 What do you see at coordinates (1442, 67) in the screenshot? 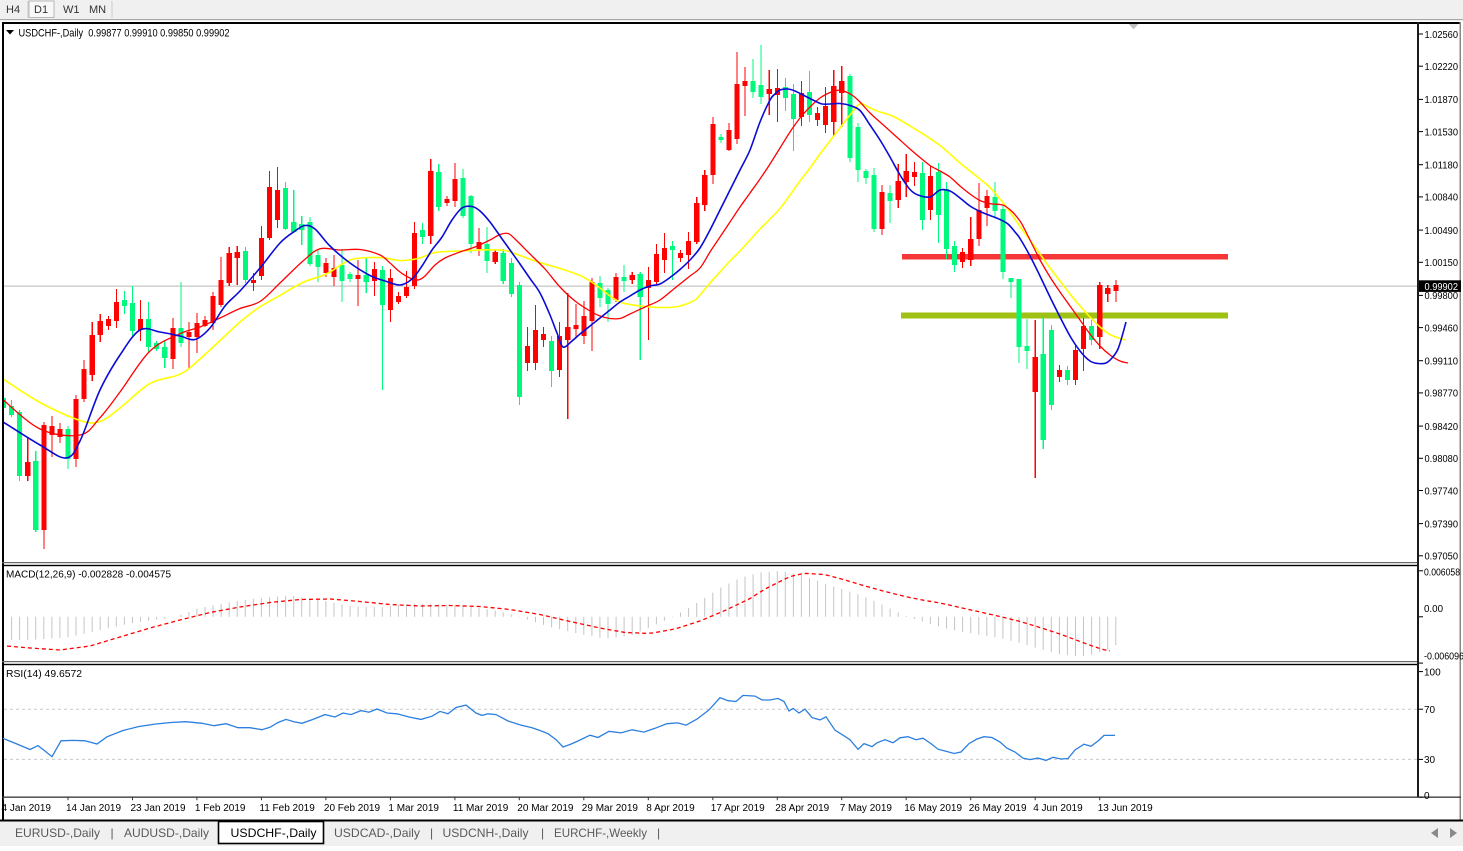
I see `svg-text: 1.02220` at bounding box center [1442, 67].